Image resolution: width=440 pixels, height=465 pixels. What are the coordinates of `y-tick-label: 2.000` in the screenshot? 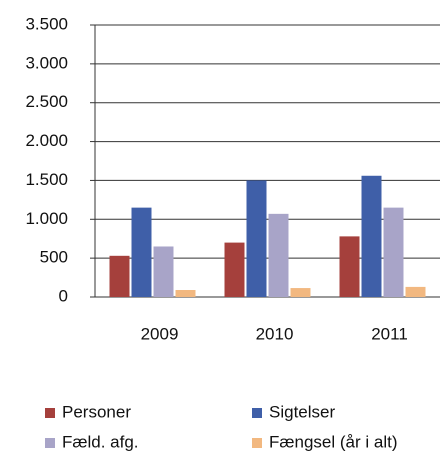 It's located at (46, 140).